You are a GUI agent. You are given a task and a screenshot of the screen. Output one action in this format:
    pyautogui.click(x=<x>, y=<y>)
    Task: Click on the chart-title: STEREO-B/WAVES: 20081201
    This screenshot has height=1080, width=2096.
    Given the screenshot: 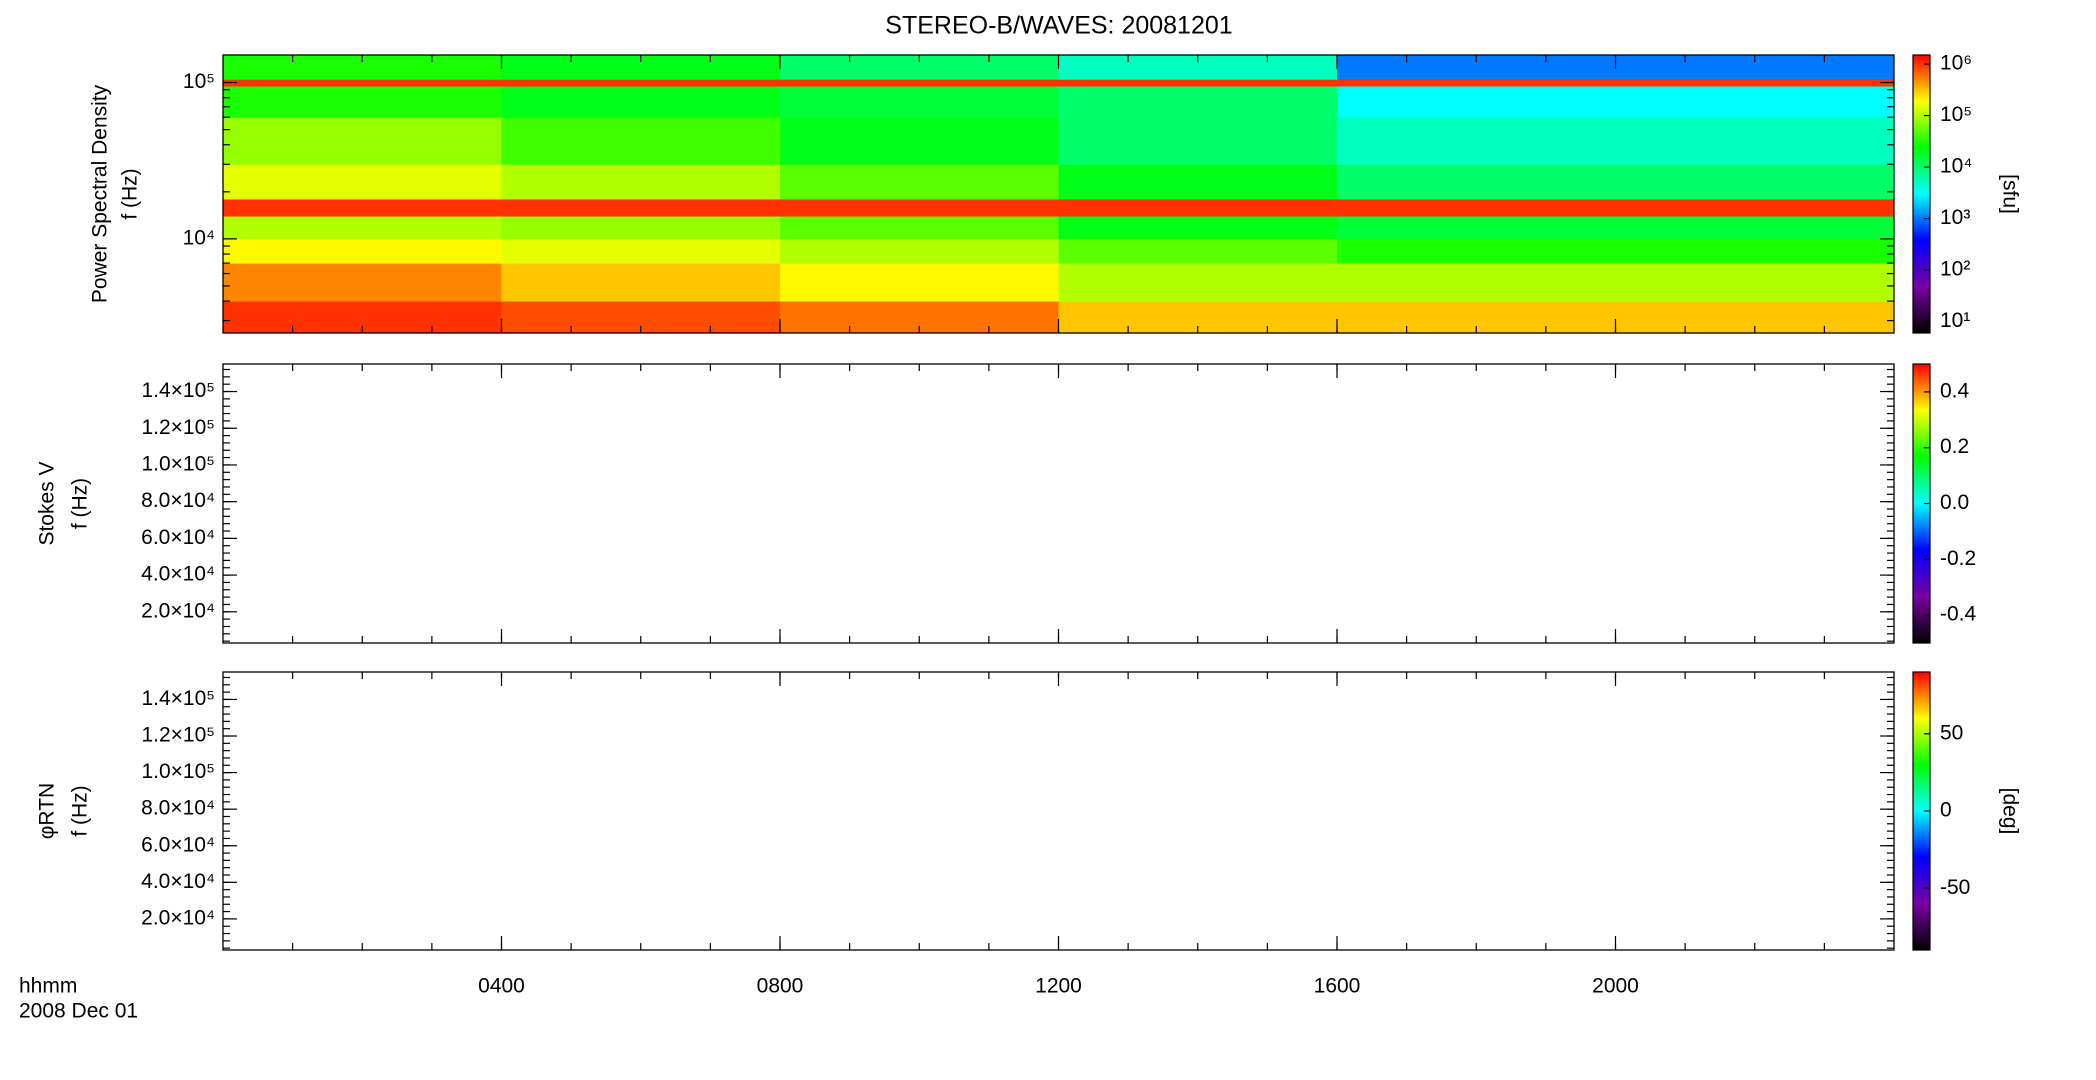 What is the action you would take?
    pyautogui.click(x=1058, y=26)
    